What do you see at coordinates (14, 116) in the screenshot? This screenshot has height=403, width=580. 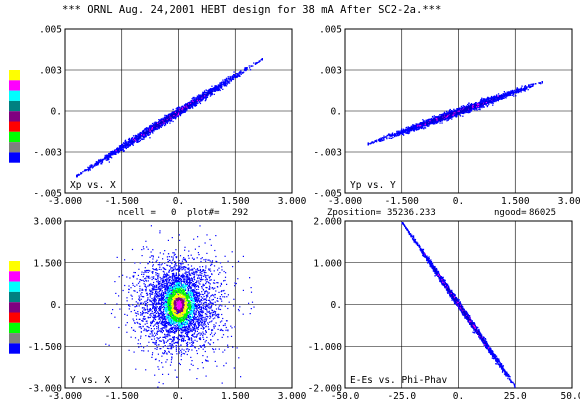 I see `density-scale-legend-top` at bounding box center [14, 116].